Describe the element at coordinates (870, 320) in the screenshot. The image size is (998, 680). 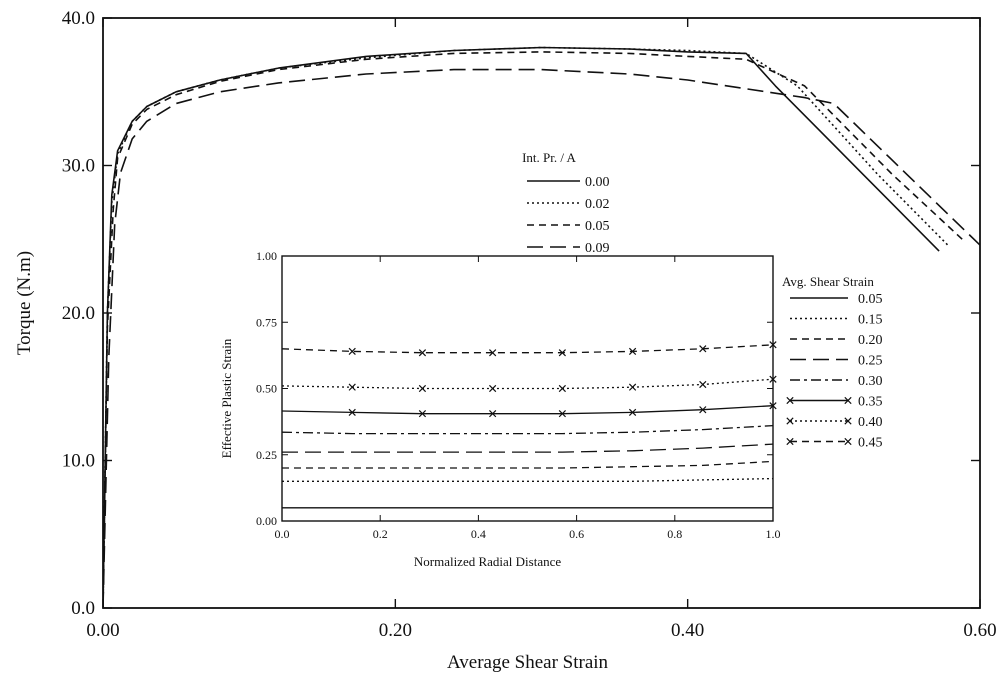
I see `inset-legend-label: 0.15` at that location.